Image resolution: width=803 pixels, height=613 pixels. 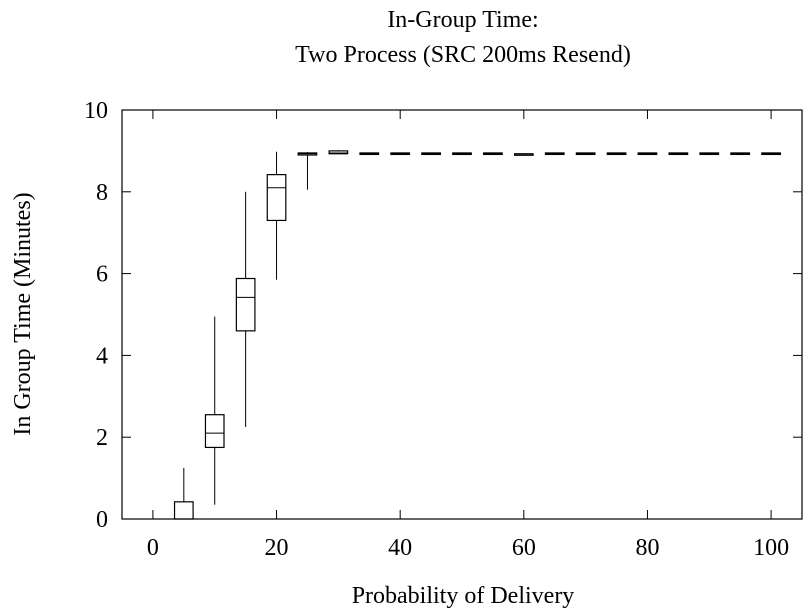 What do you see at coordinates (102, 438) in the screenshot?
I see `y-tick-label: 2` at bounding box center [102, 438].